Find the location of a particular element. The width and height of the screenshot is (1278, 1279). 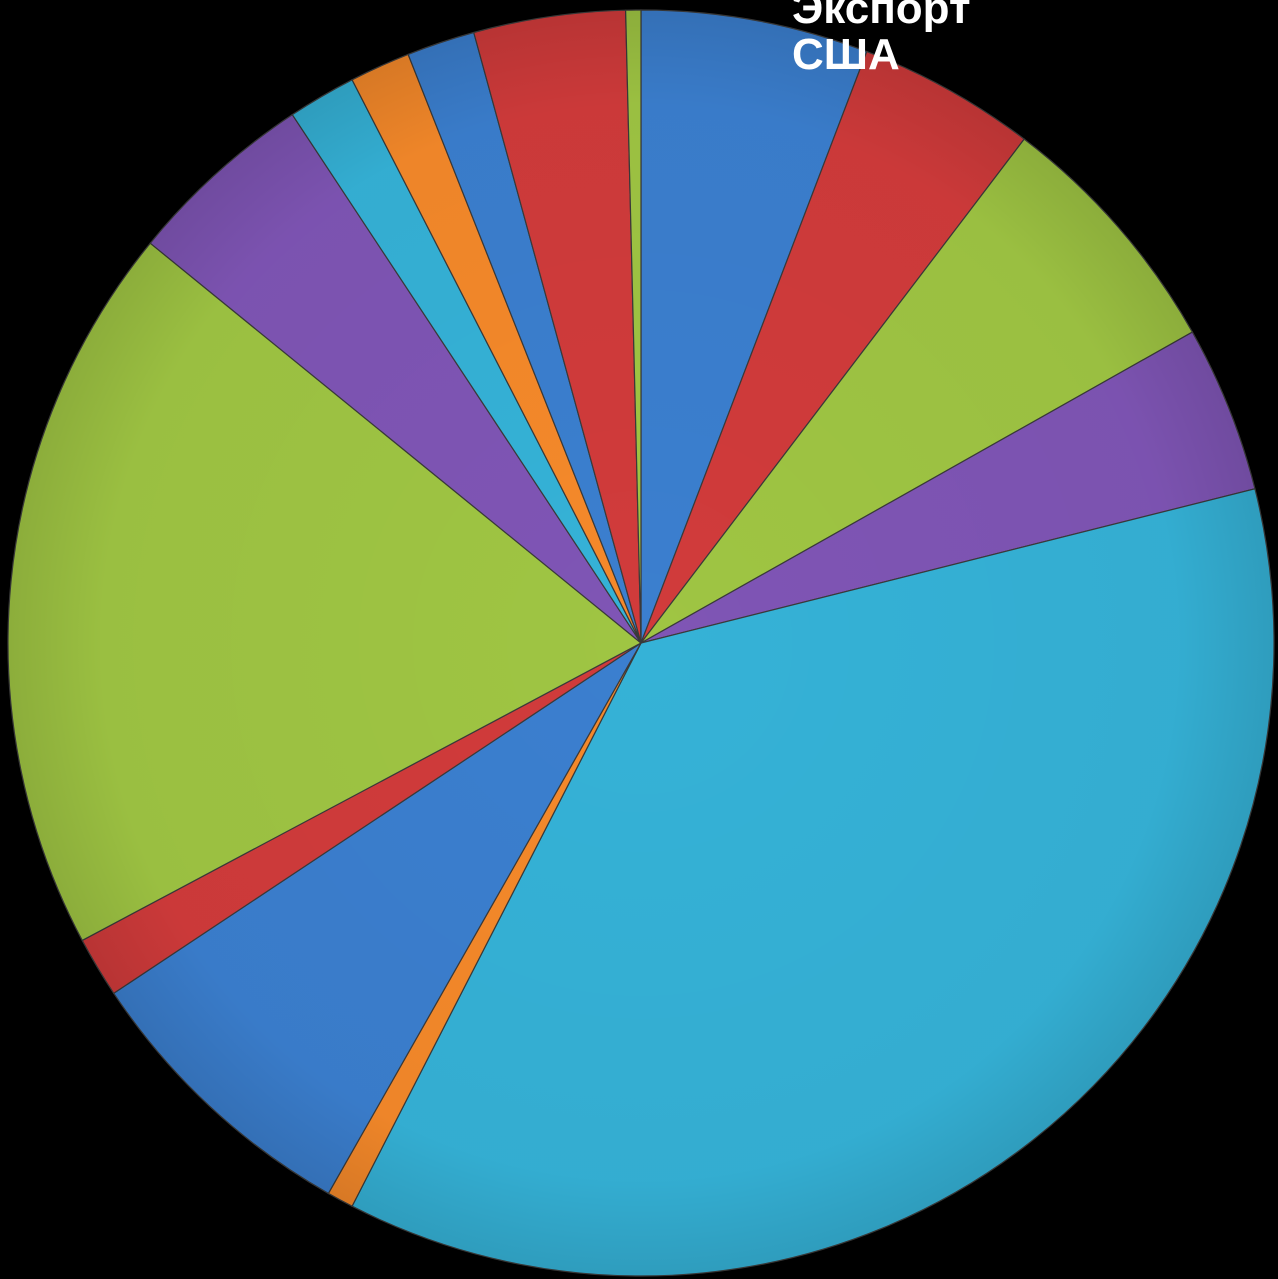

chart-title-line-2: США is located at coordinates (846, 54).